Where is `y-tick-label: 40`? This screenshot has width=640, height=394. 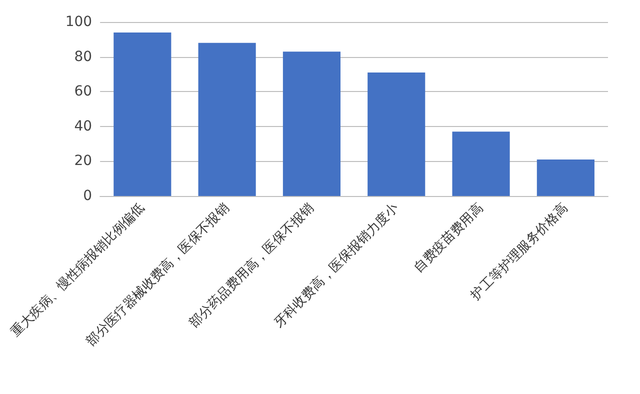
y-tick-label: 40 is located at coordinates (83, 126).